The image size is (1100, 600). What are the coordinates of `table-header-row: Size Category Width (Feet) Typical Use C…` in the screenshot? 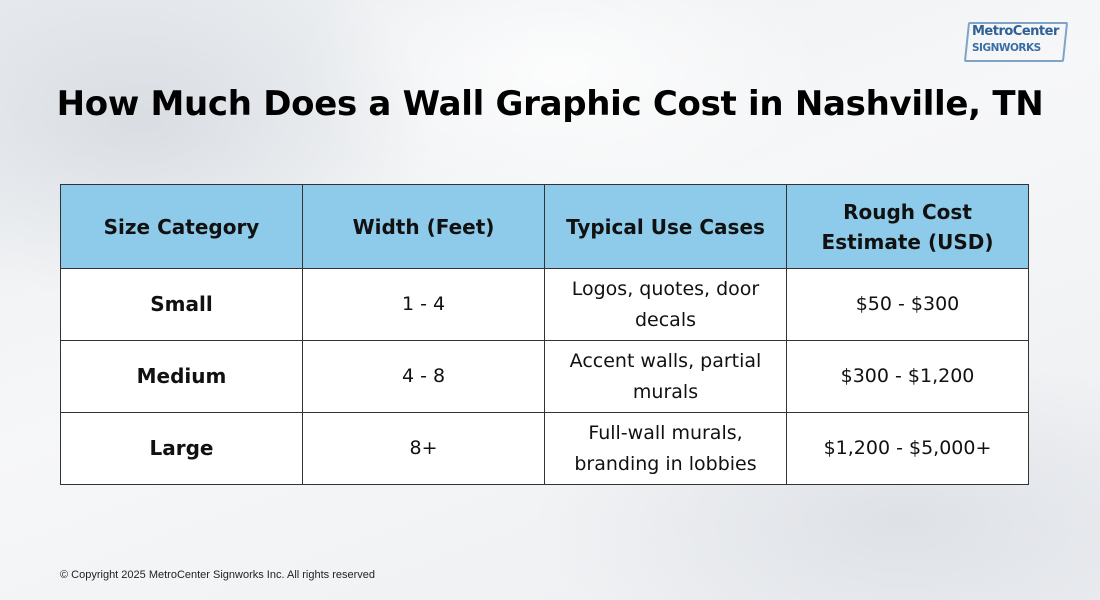 It's located at (544, 226).